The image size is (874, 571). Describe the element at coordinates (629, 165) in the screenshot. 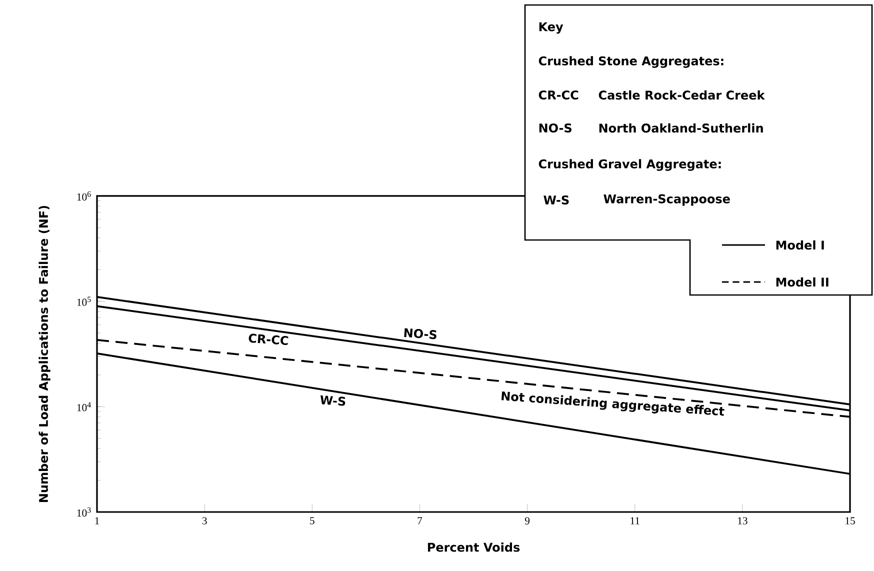

I see `text: Crushed Gravel Aggregate:` at that location.